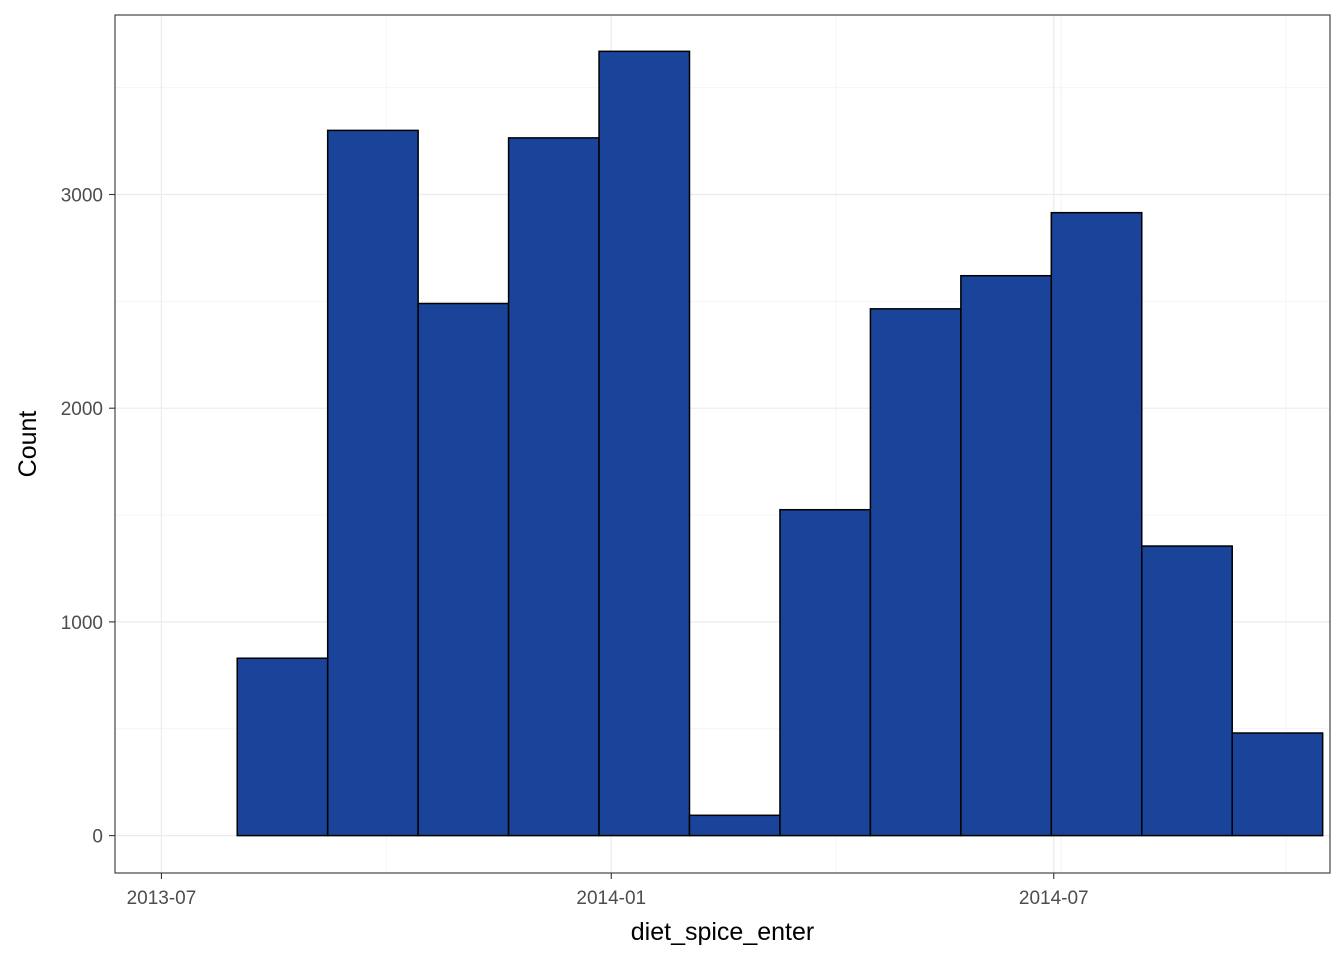 Image resolution: width=1344 pixels, height=960 pixels. I want to click on y-tick-label: 3000, so click(82, 196).